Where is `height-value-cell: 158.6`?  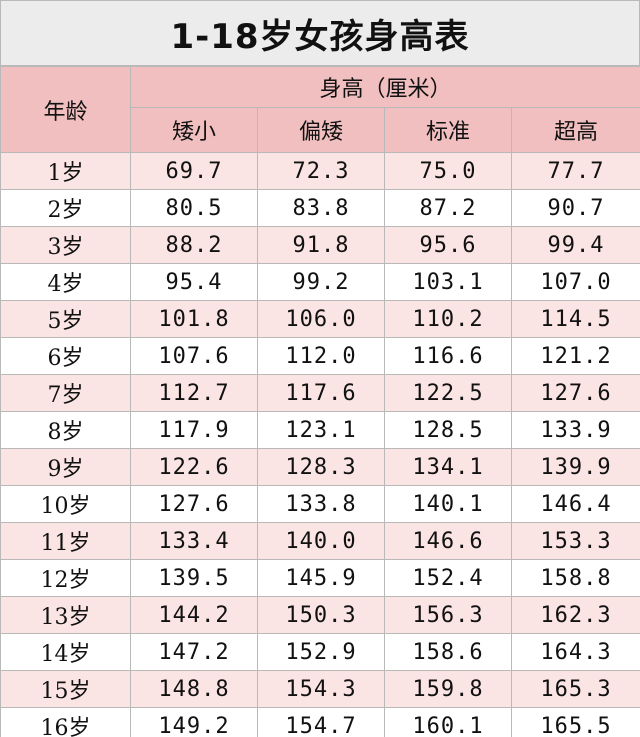
height-value-cell: 158.6 is located at coordinates (448, 652).